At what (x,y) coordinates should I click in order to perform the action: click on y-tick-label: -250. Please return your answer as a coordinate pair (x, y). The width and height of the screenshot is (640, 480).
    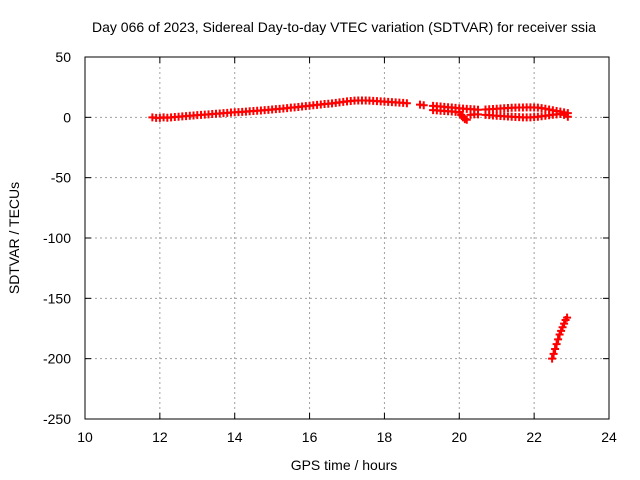
    Looking at the image, I should click on (57, 419).